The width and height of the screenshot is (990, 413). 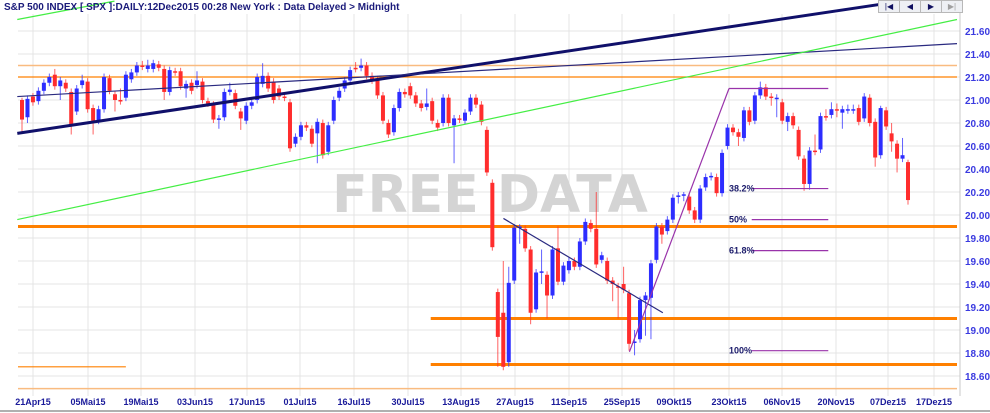 I want to click on y-tick-label: 21.60, so click(x=977, y=32).